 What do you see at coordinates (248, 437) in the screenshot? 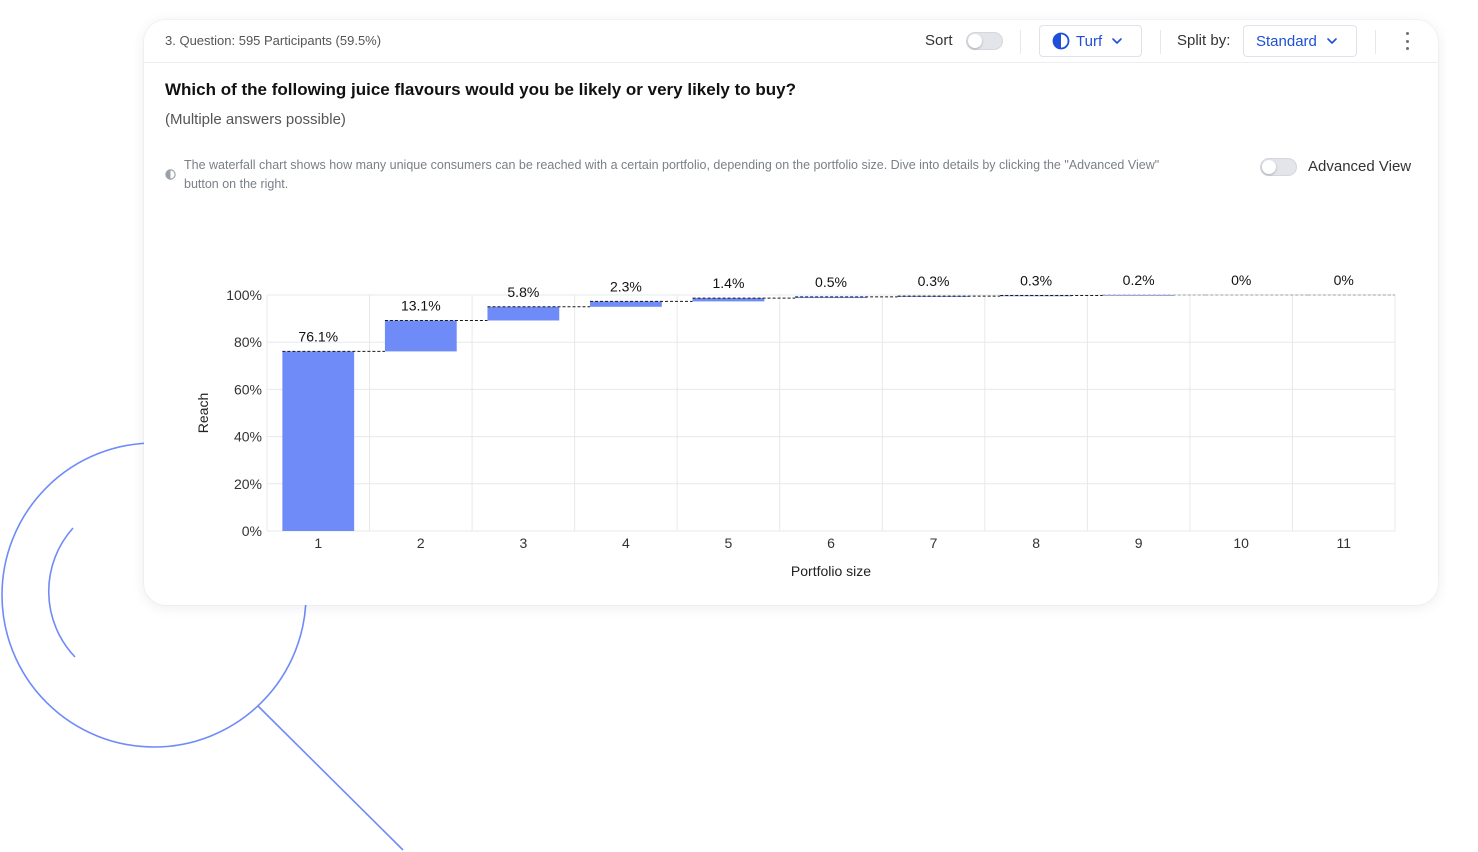
I see `y-tick-label: 40%` at bounding box center [248, 437].